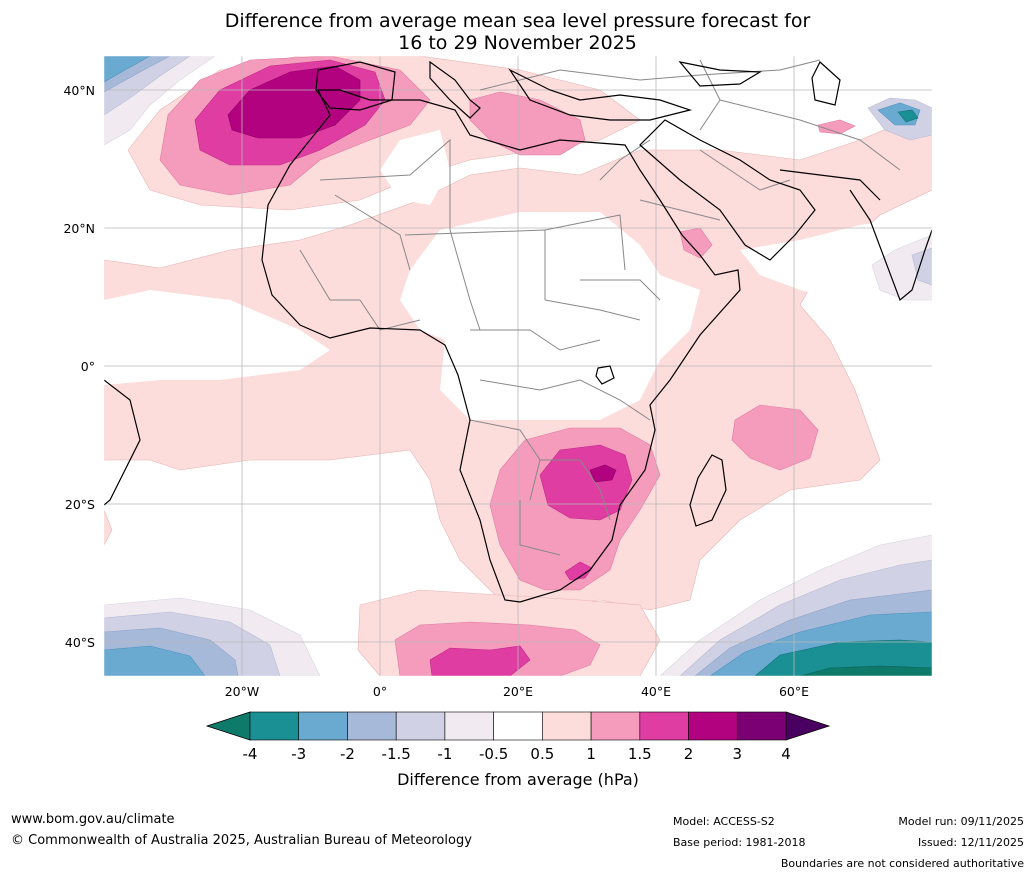  What do you see at coordinates (830, 185) in the screenshot?
I see `coastline-iran` at bounding box center [830, 185].